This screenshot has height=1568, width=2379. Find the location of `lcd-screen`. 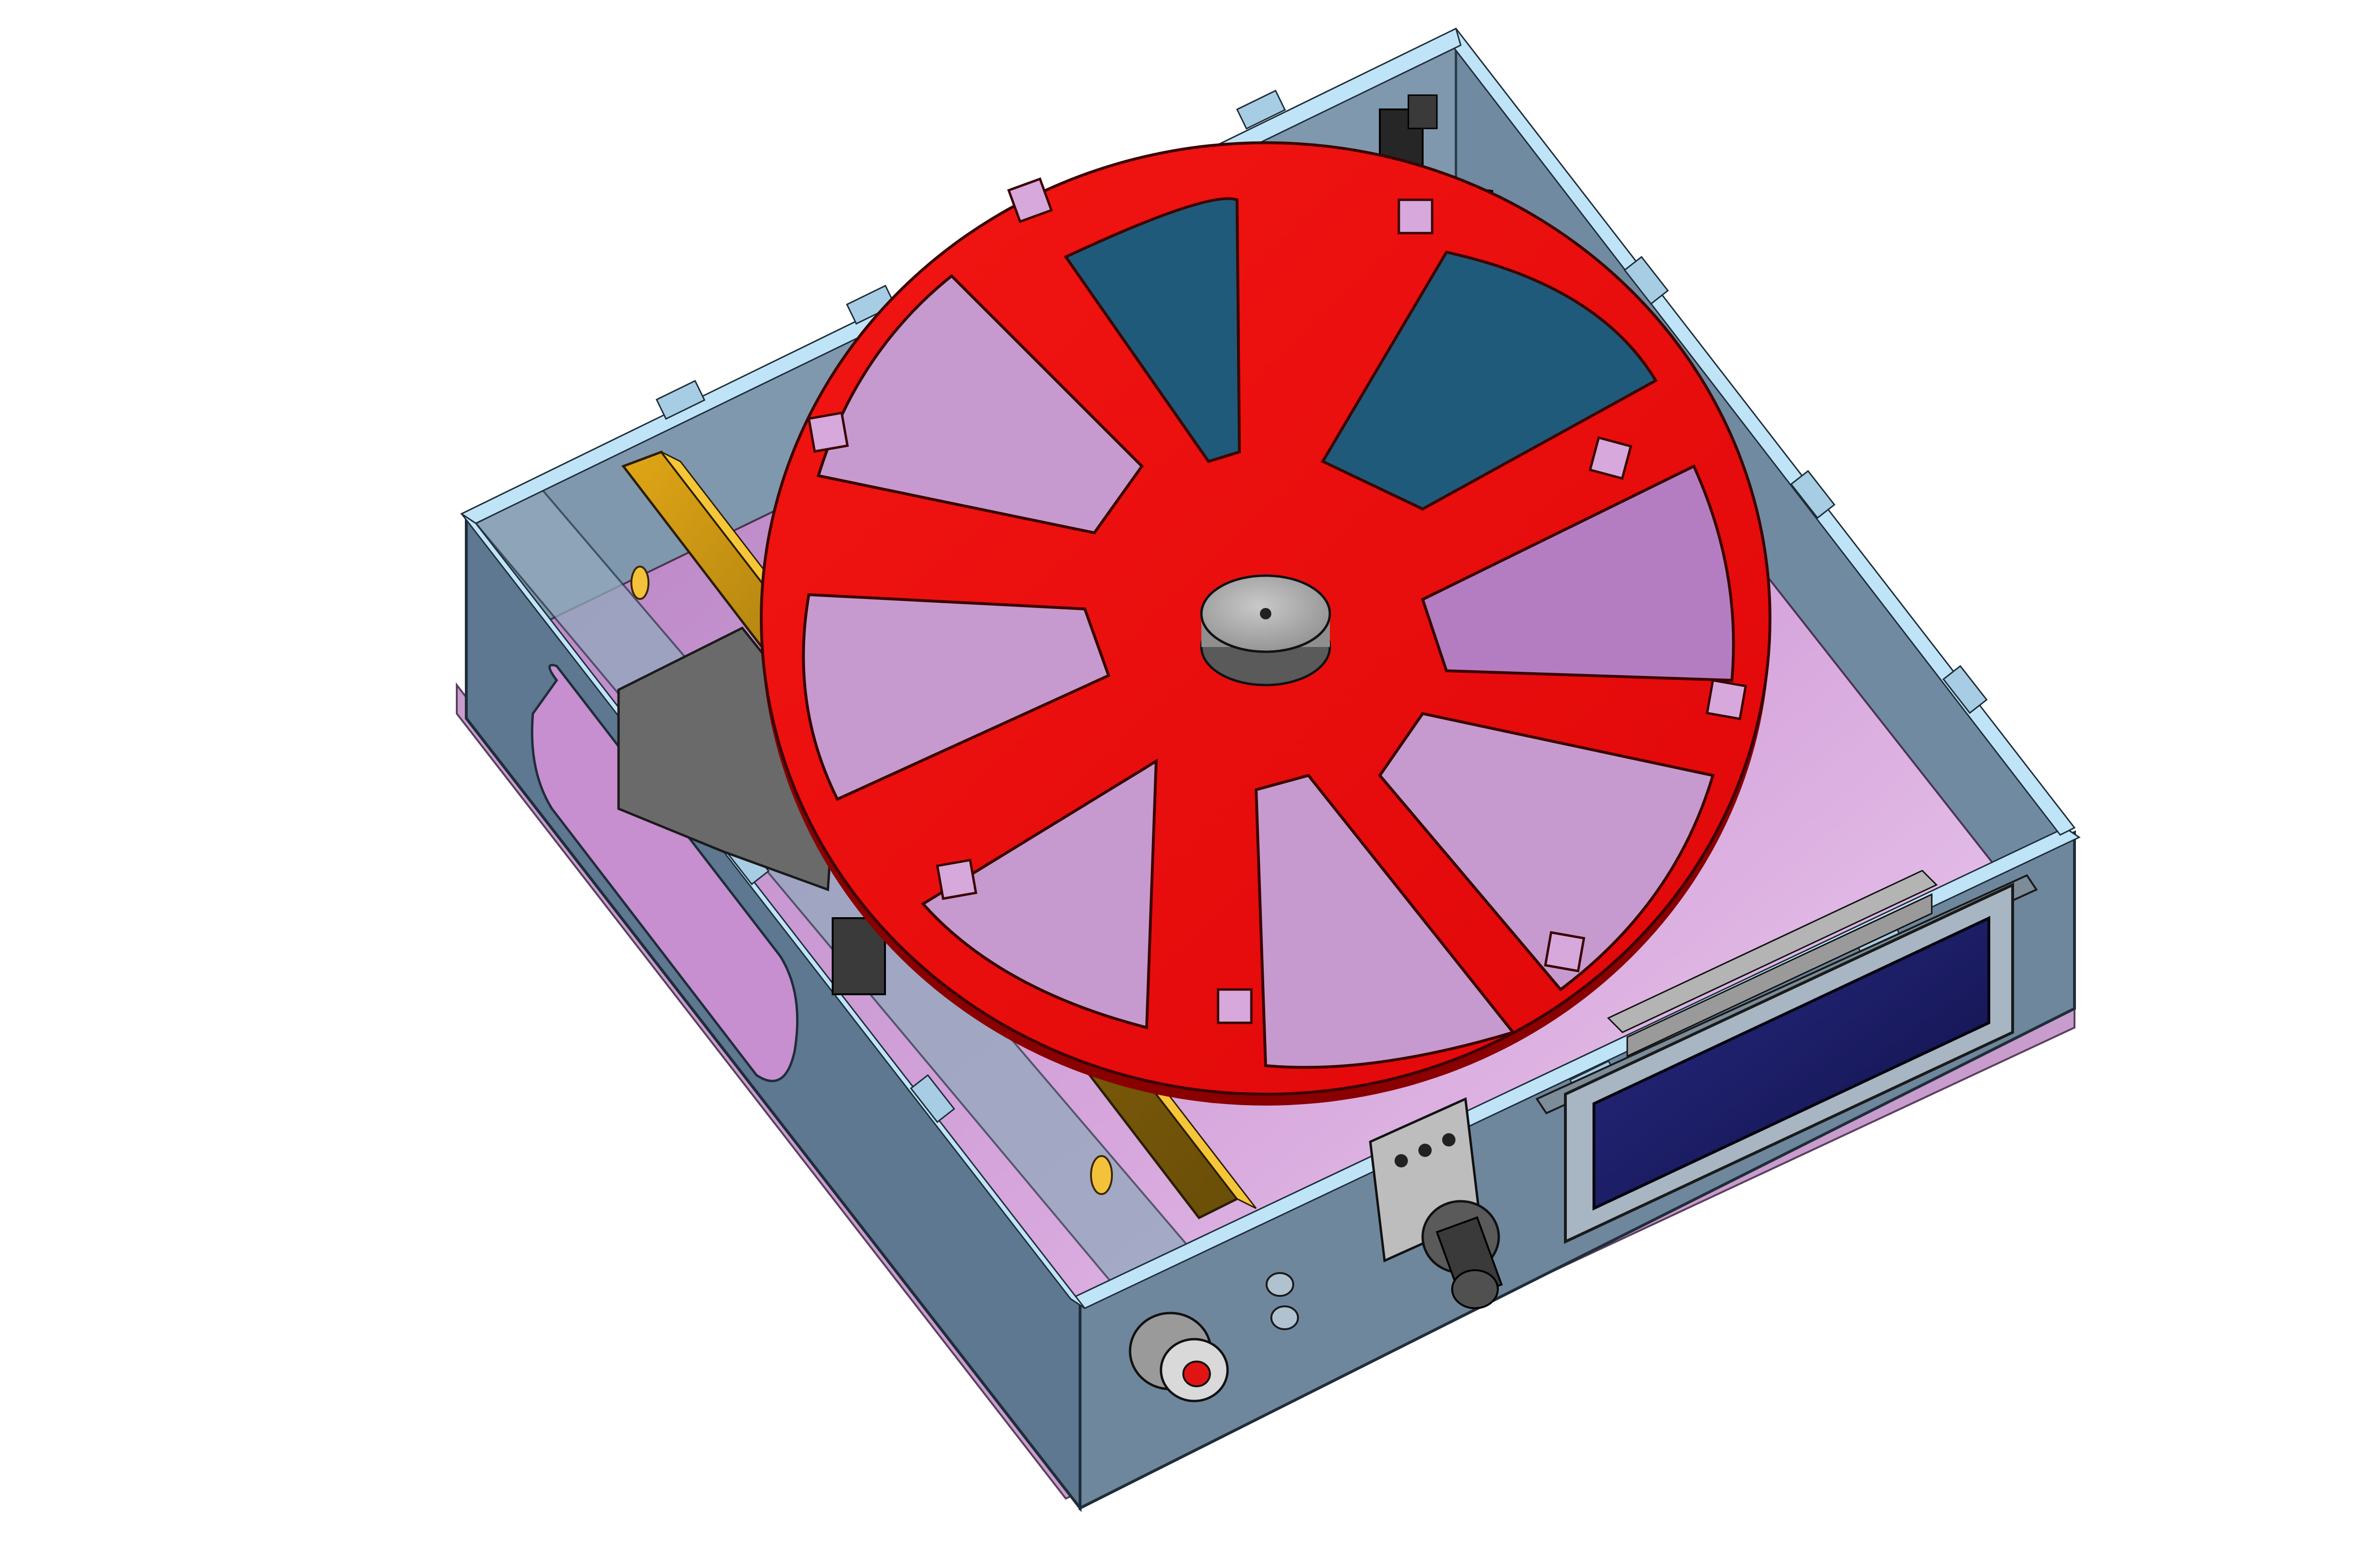

lcd-screen is located at coordinates (1791, 1063).